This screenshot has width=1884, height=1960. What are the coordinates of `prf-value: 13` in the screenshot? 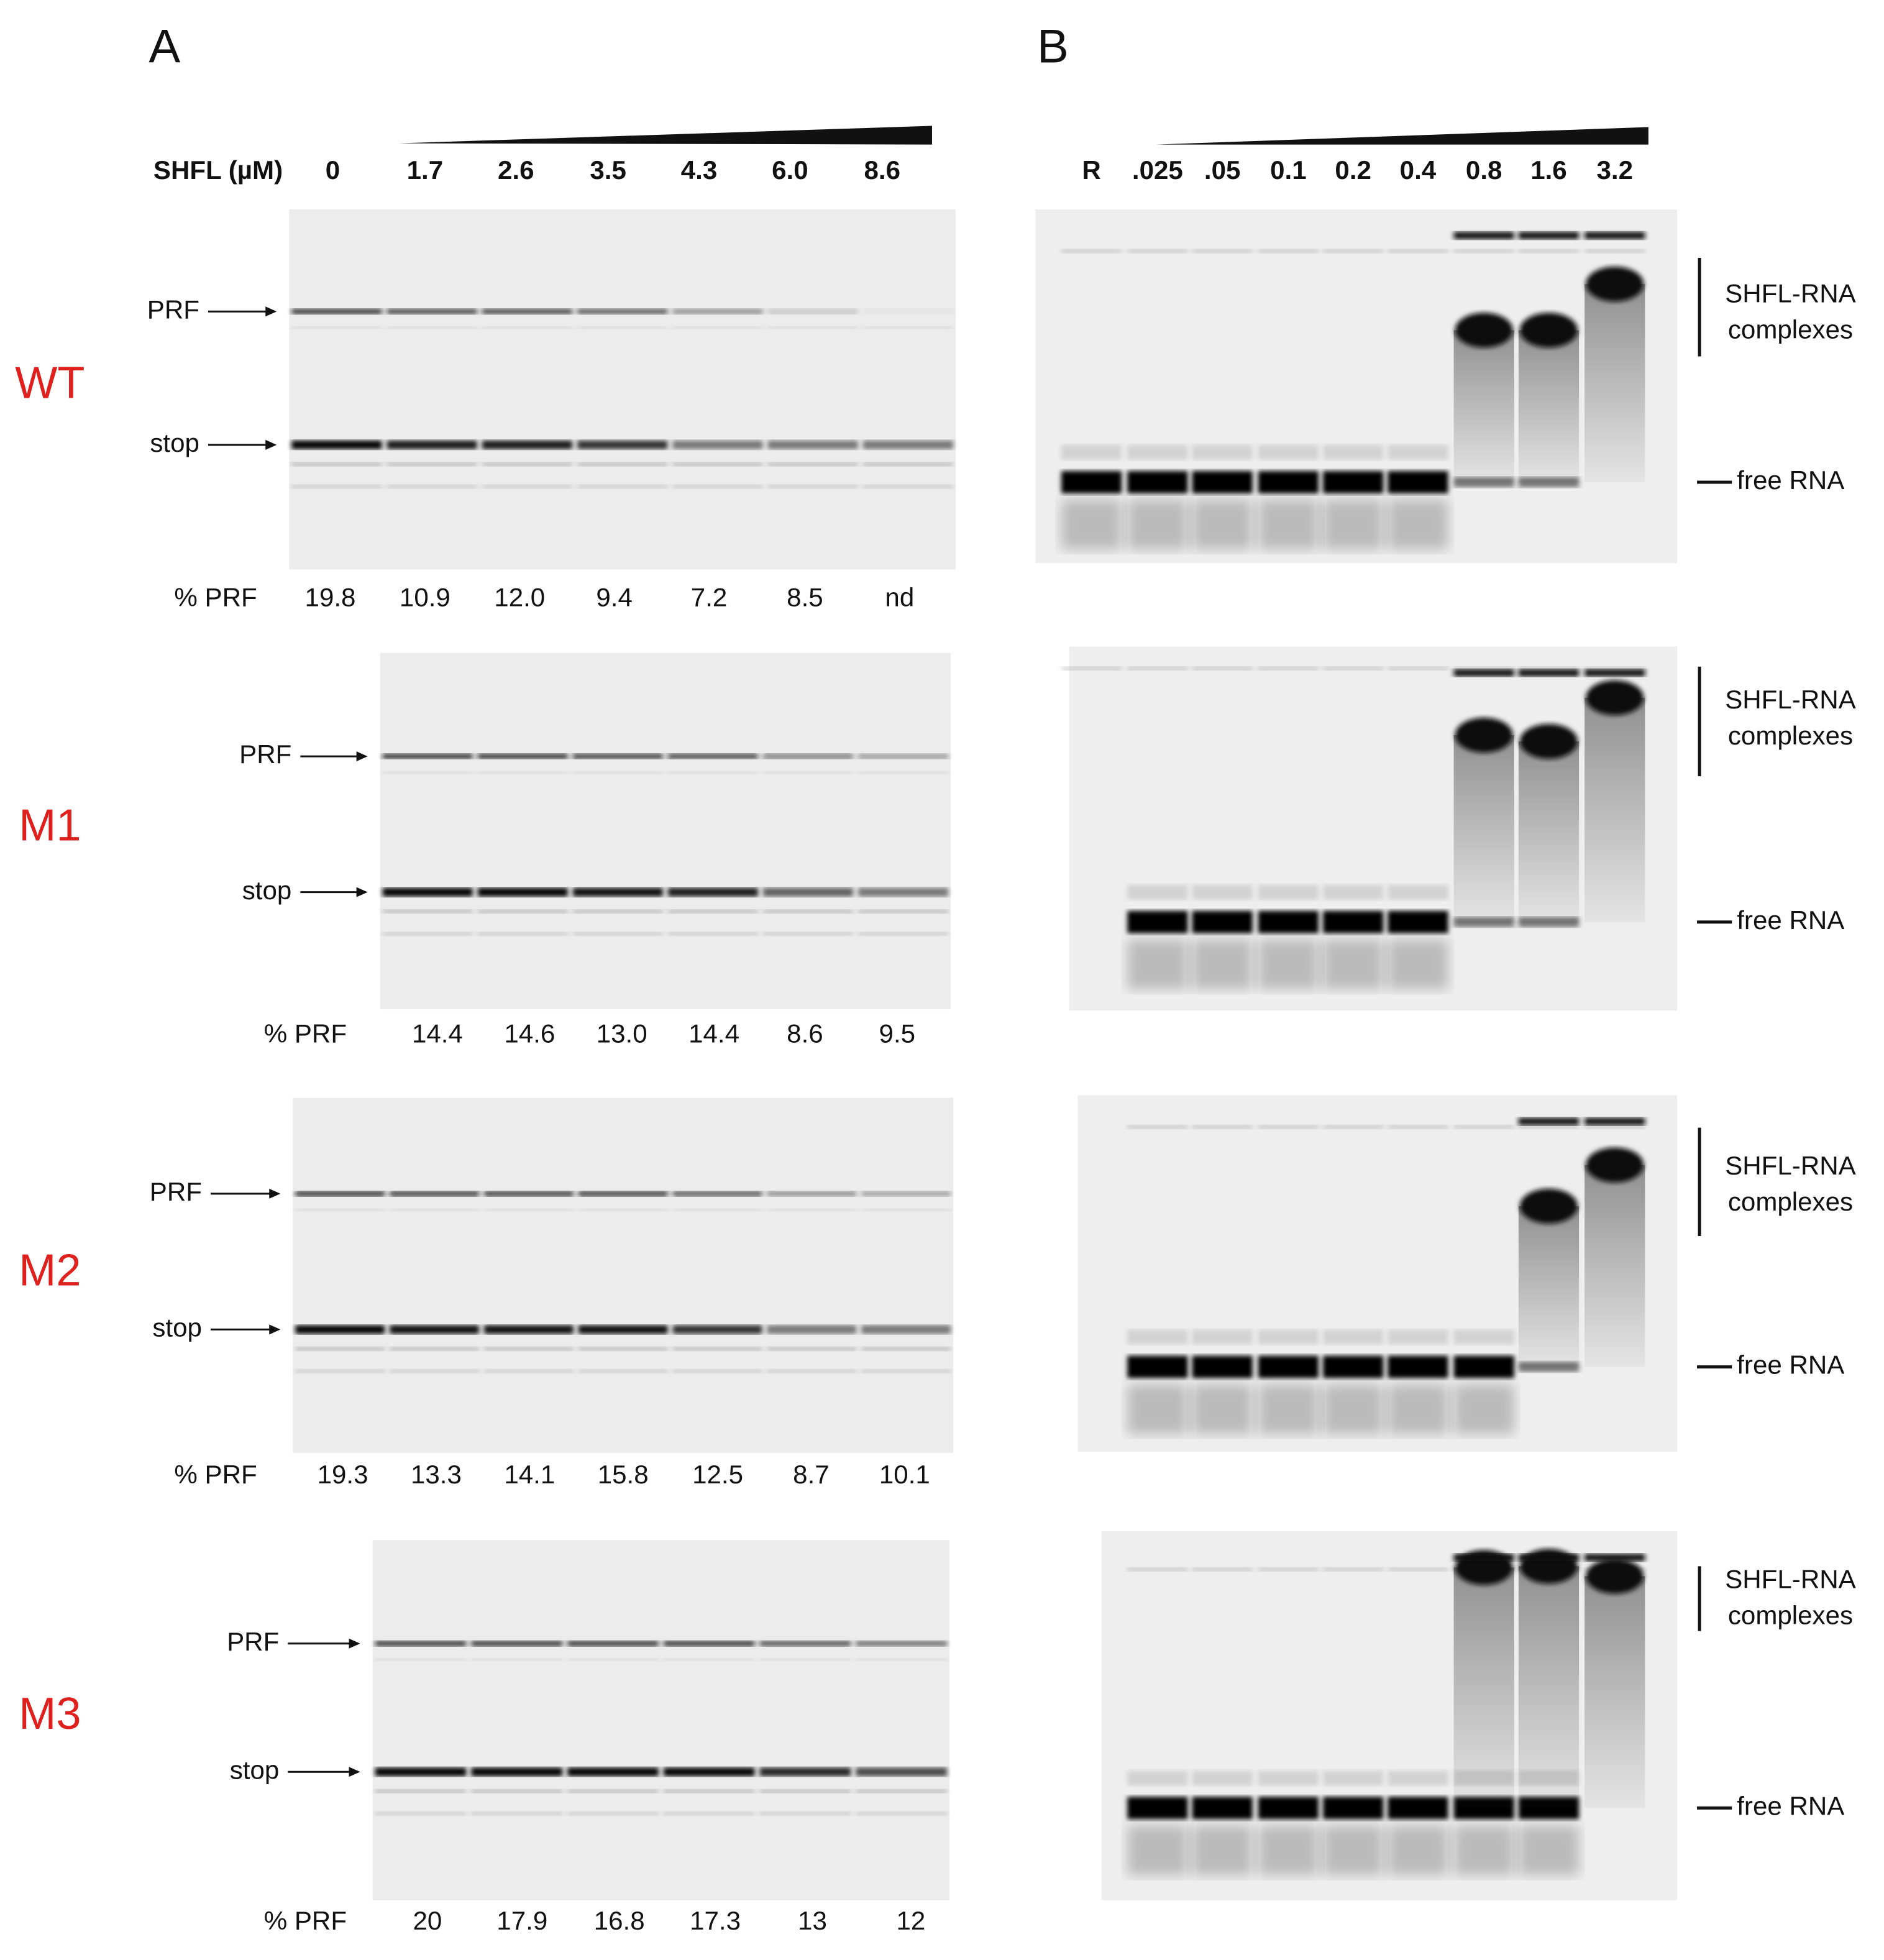 It's located at (813, 1920).